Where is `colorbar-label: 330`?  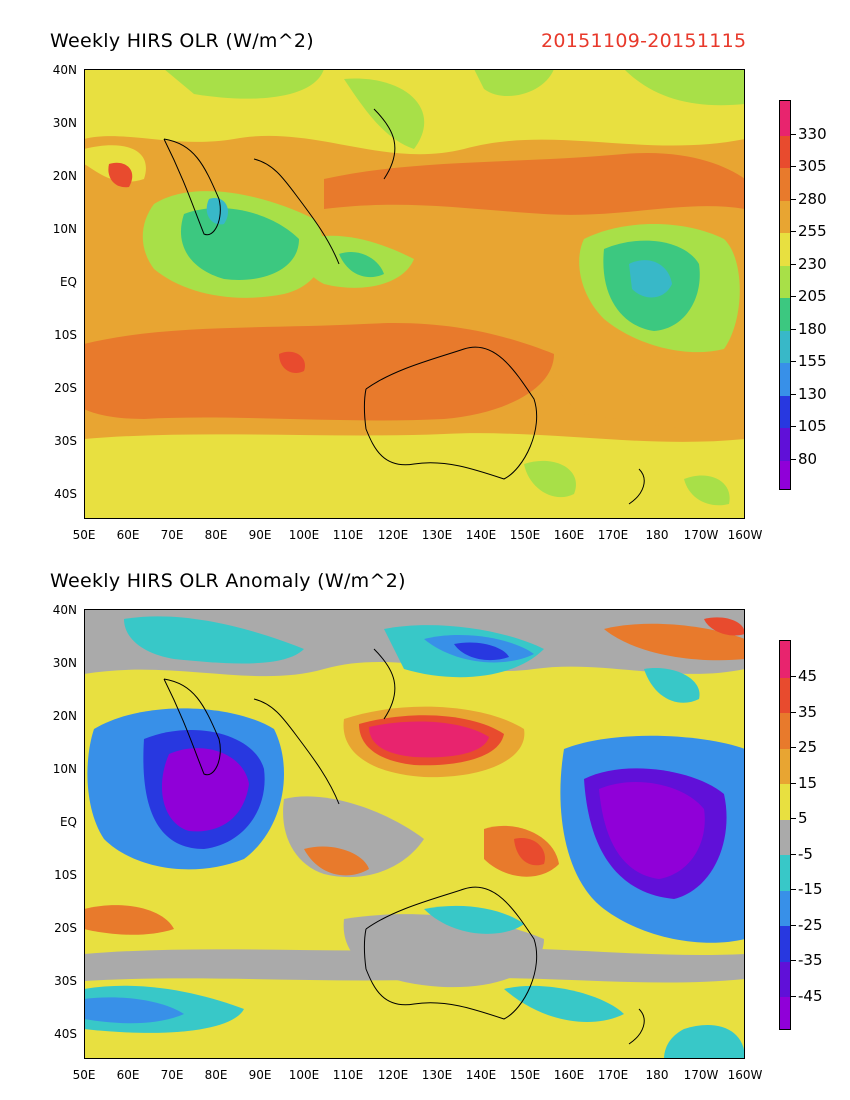
colorbar-label: 330 is located at coordinates (808, 134).